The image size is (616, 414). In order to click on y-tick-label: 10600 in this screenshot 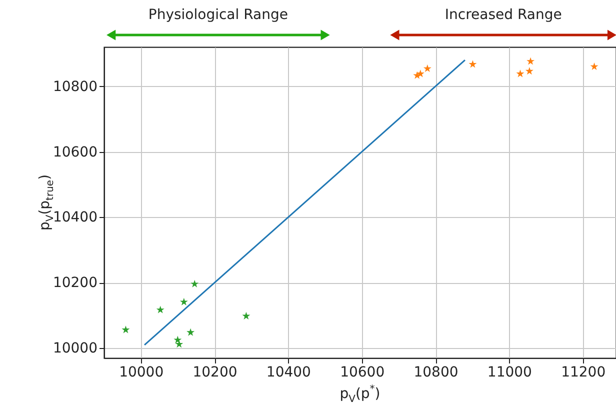, I will do `click(75, 152)`.